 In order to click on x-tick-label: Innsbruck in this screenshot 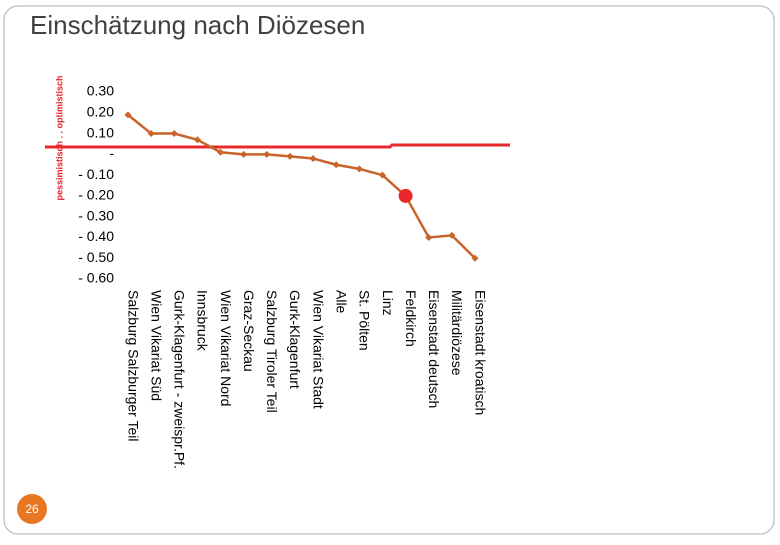, I will do `click(203, 321)`.